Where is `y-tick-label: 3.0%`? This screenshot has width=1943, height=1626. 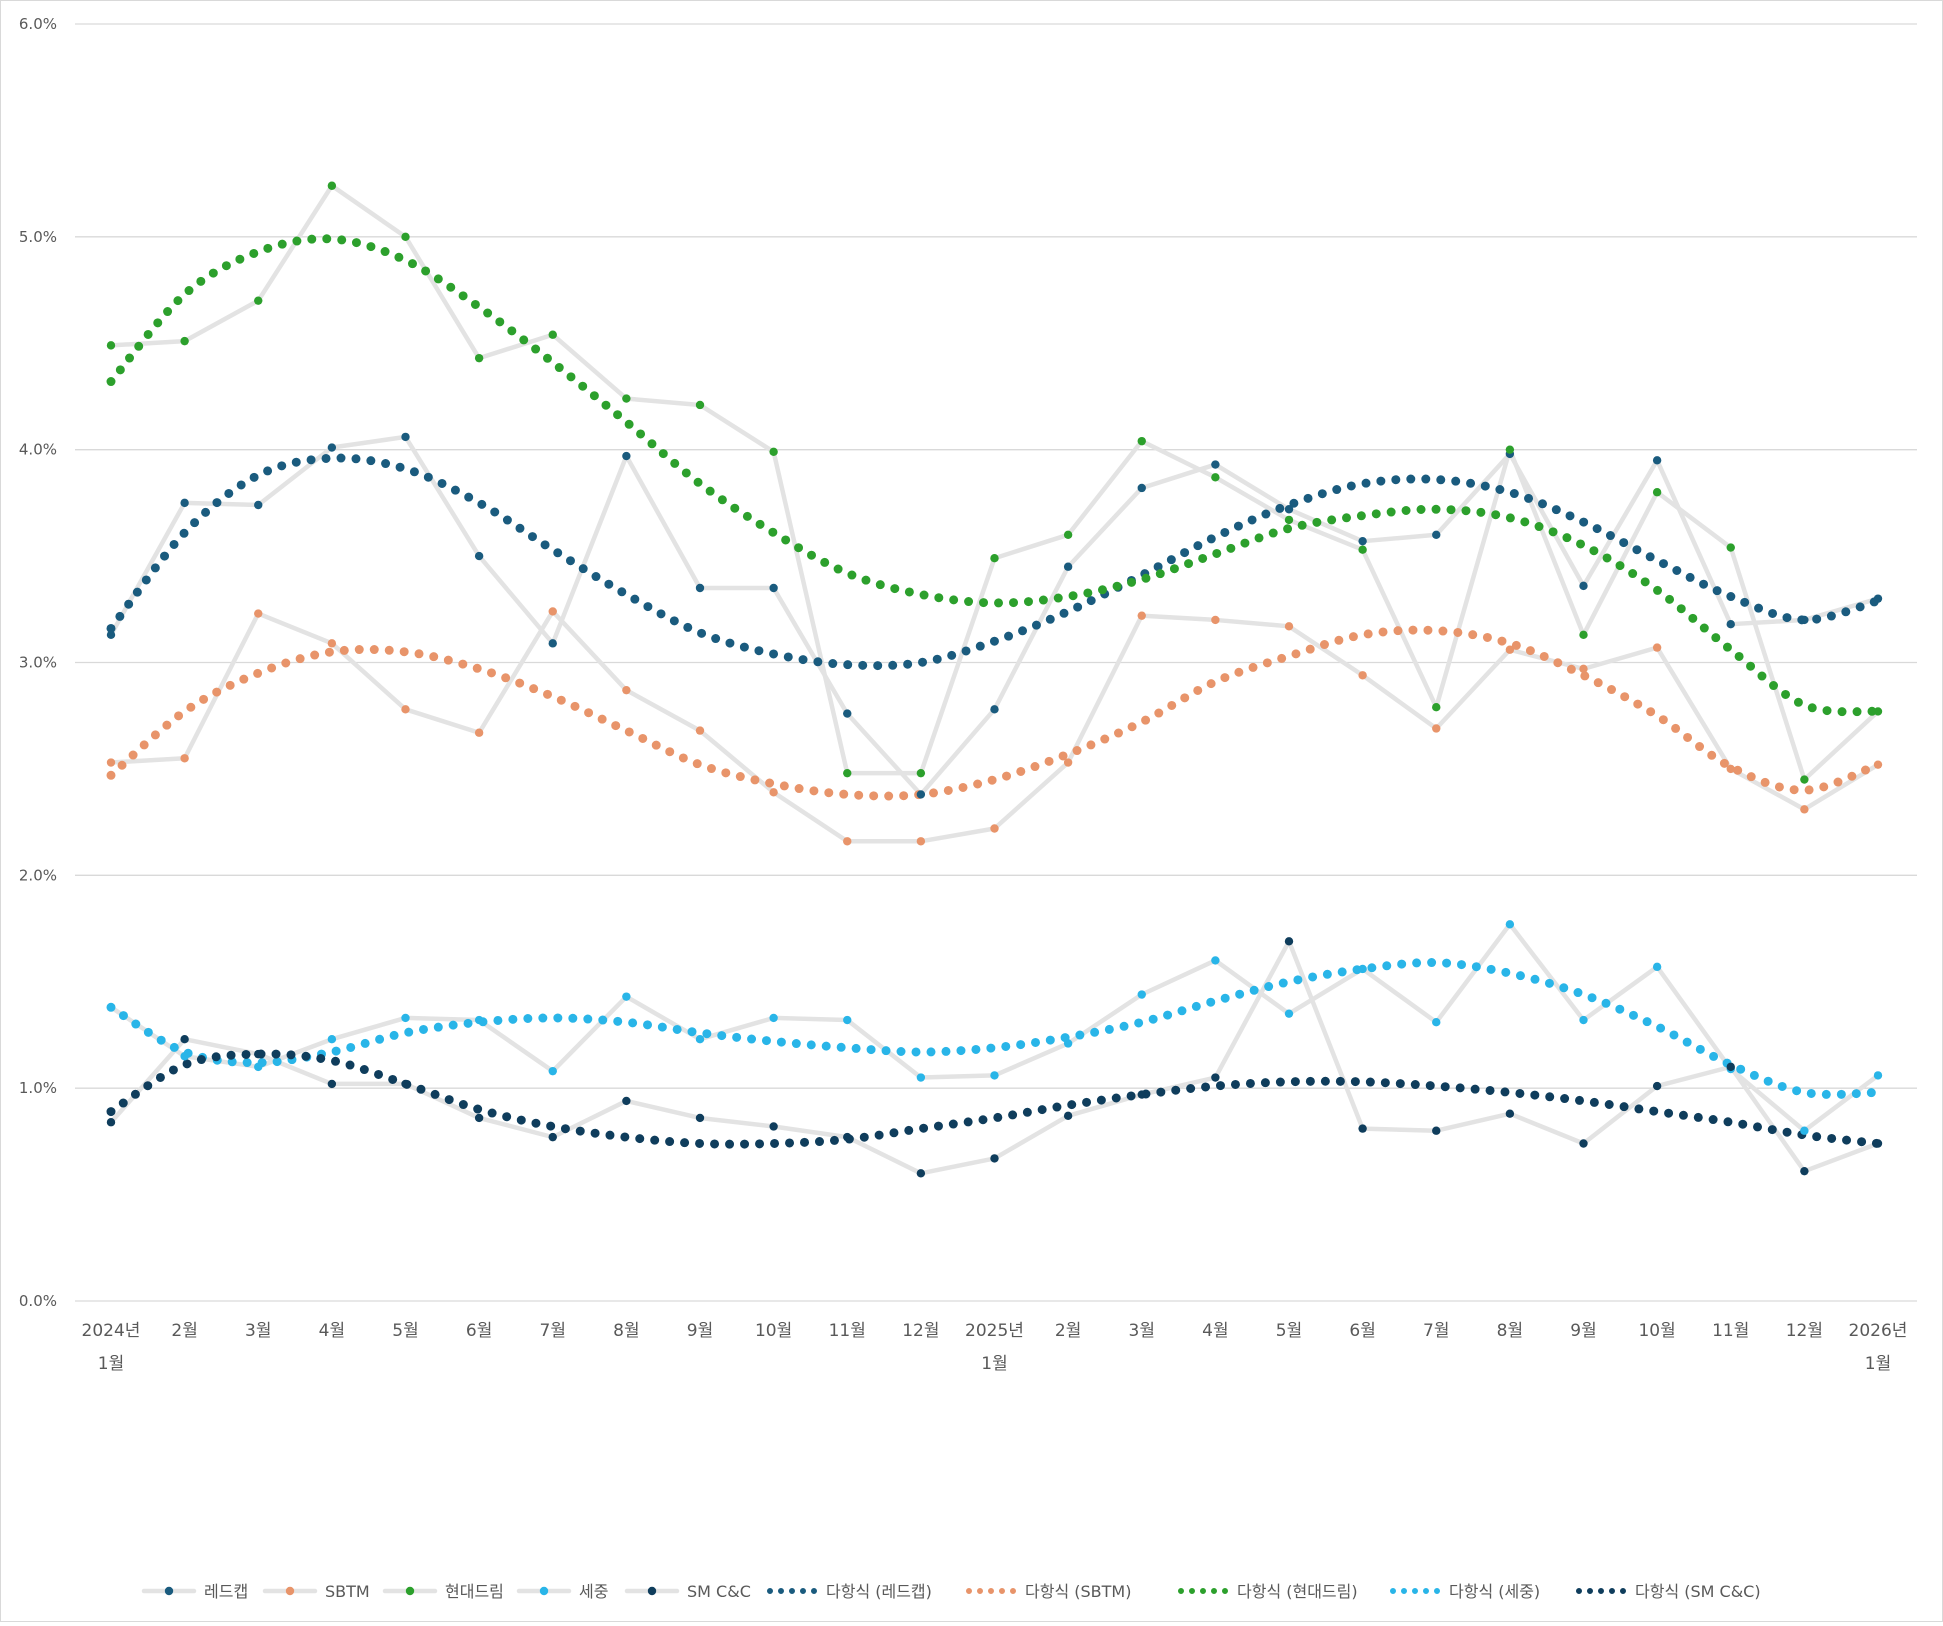 y-tick-label: 3.0% is located at coordinates (38, 663).